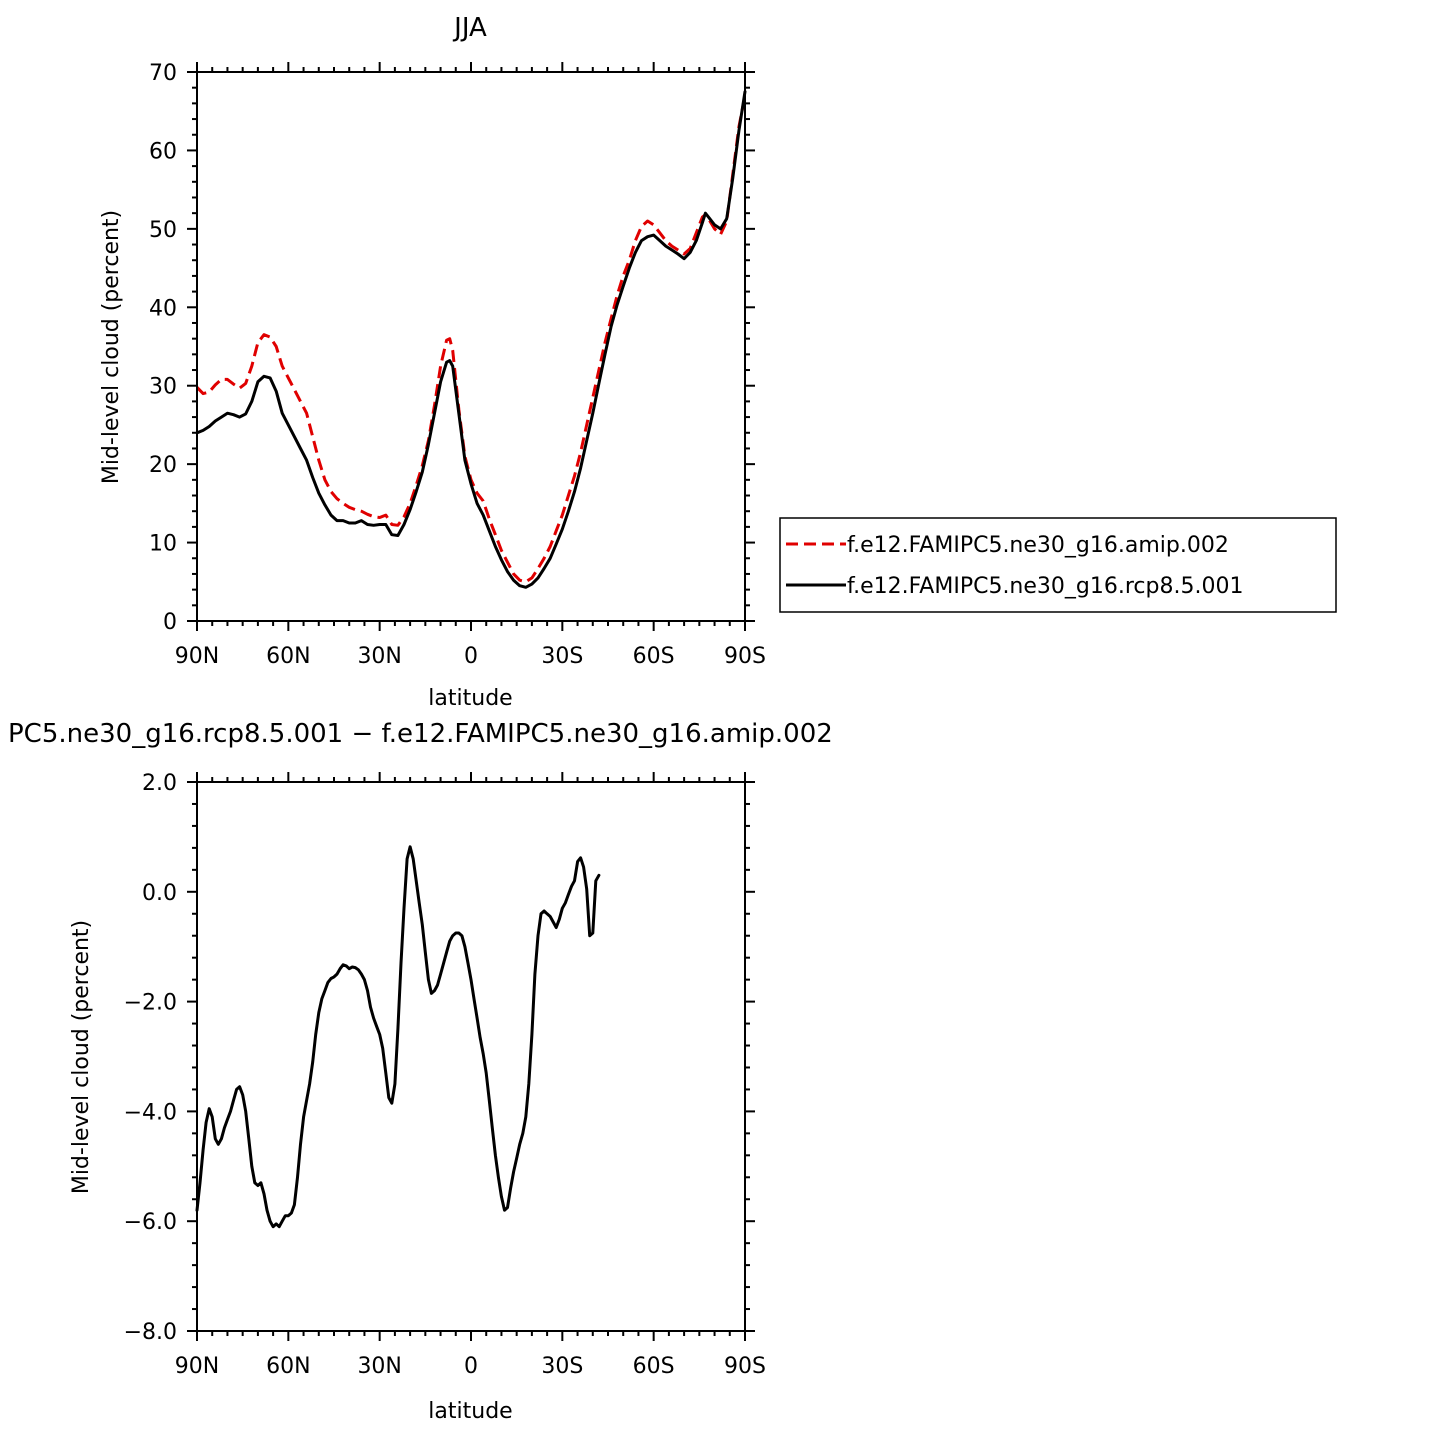  I want to click on y-tick-label: −4.0, so click(150, 1112).